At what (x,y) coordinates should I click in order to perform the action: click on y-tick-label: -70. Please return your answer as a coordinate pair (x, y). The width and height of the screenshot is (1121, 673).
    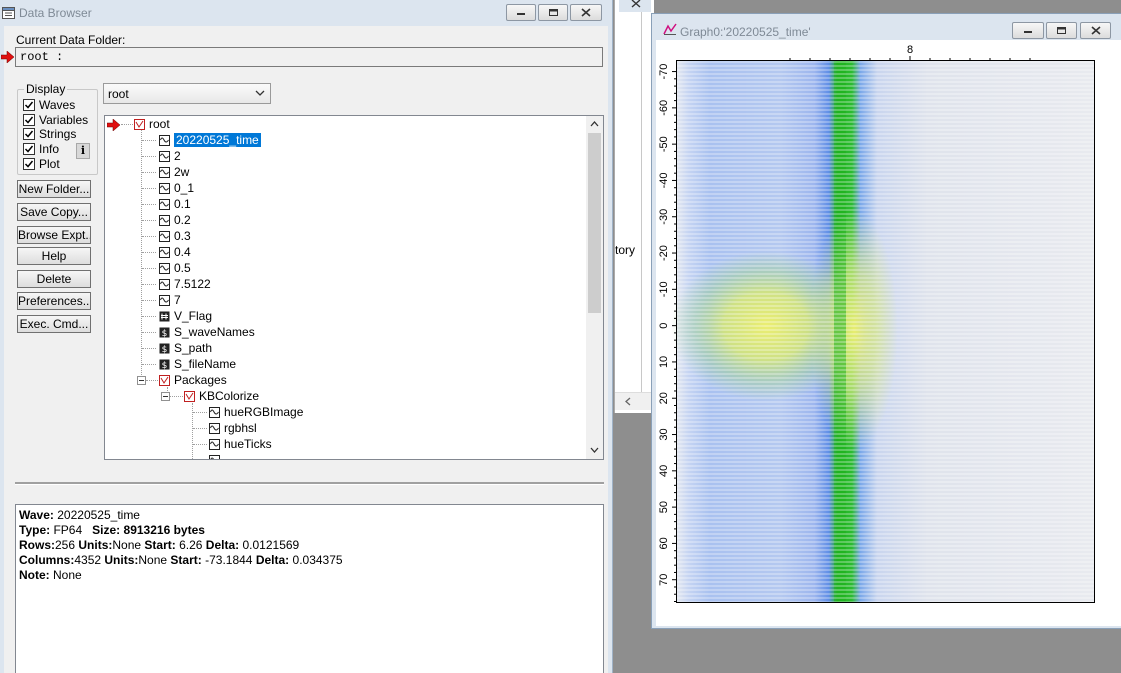
    Looking at the image, I should click on (664, 72).